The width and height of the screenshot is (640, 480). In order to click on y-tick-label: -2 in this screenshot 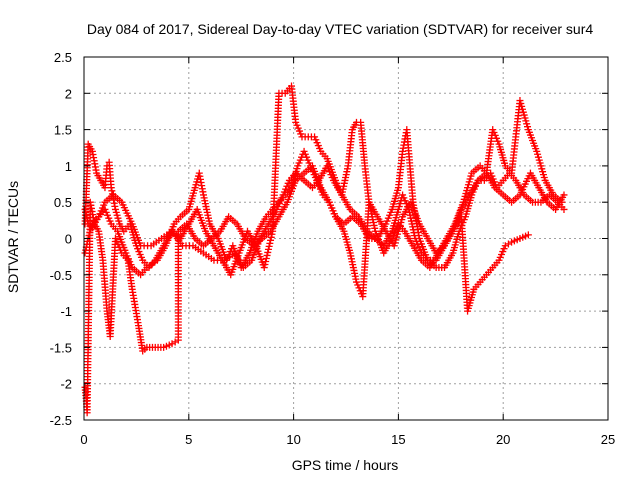, I will do `click(66, 384)`.